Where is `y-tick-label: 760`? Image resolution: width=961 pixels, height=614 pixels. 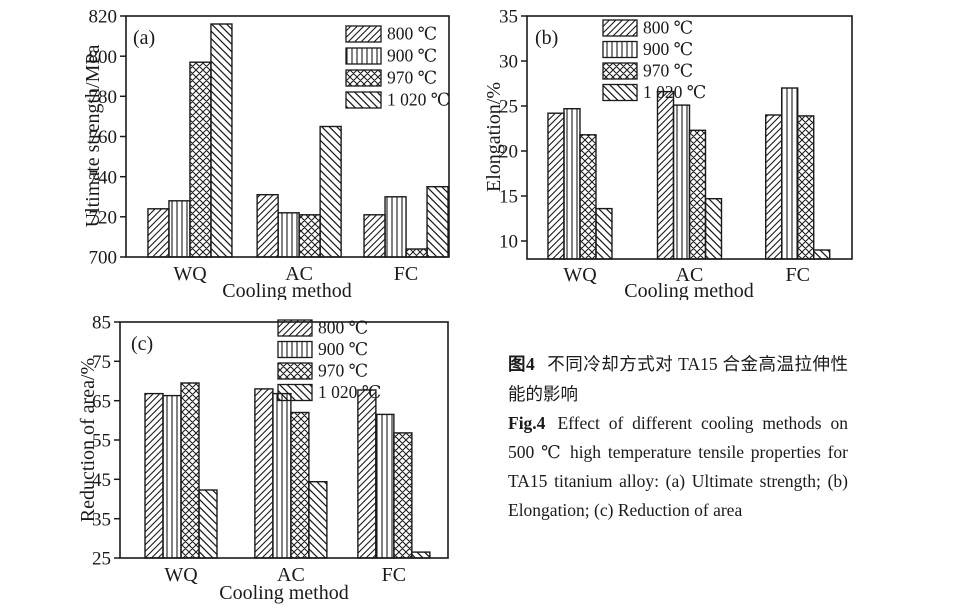 y-tick-label: 760 is located at coordinates (103, 137).